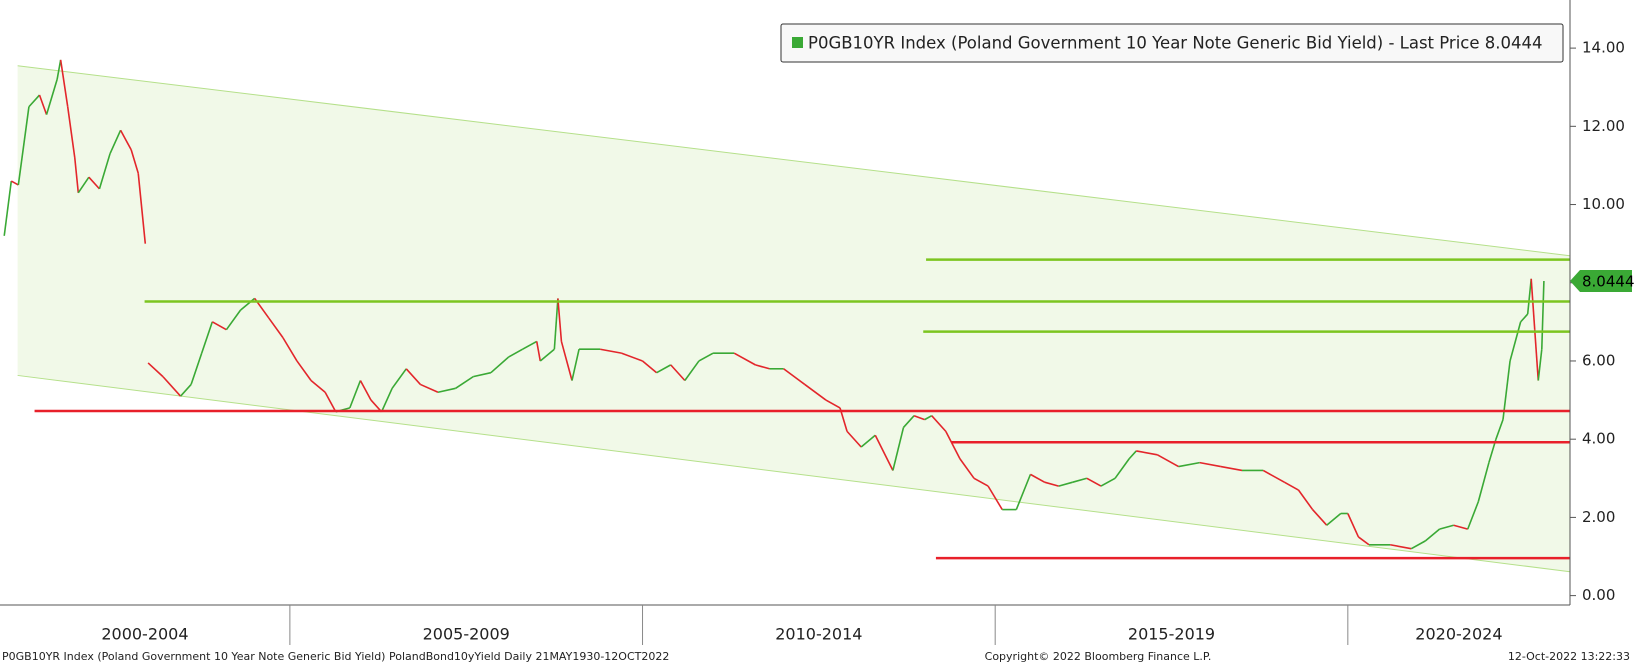  Describe the element at coordinates (1171, 634) in the screenshot. I see `x-period-label: 2015-2019` at that location.